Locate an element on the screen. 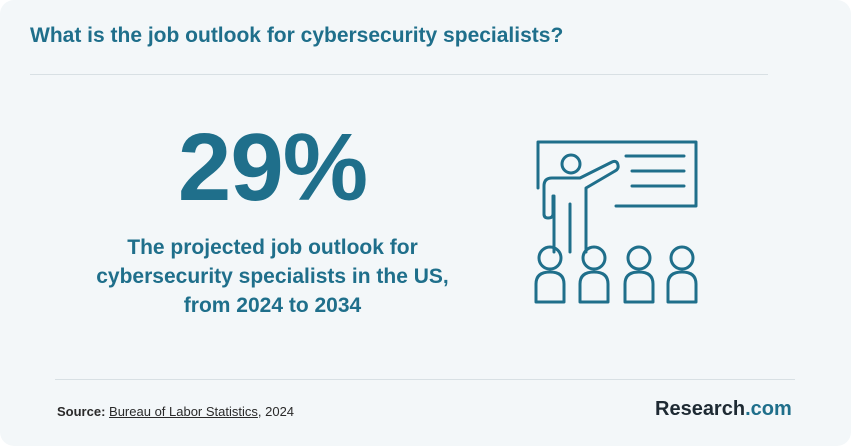  stat-description-line: cybersecurity specialists in the US, is located at coordinates (272, 276).